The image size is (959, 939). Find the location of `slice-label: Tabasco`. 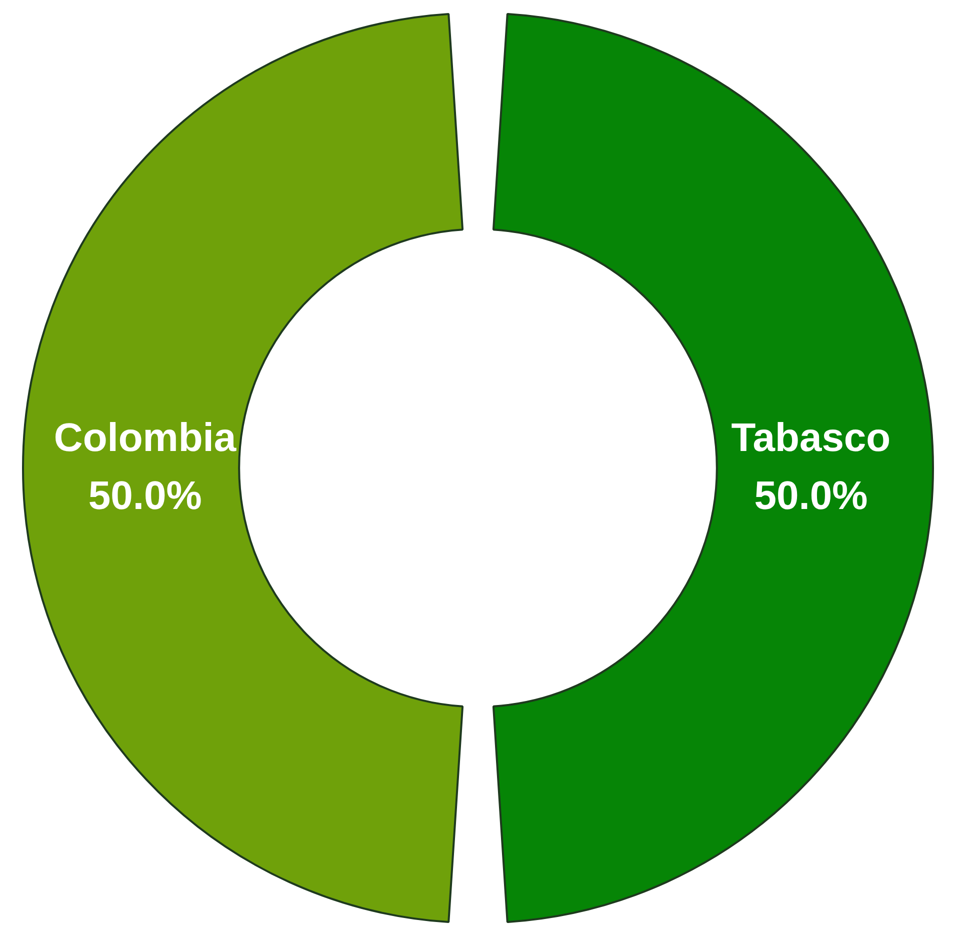

slice-label: Tabasco is located at coordinates (811, 438).